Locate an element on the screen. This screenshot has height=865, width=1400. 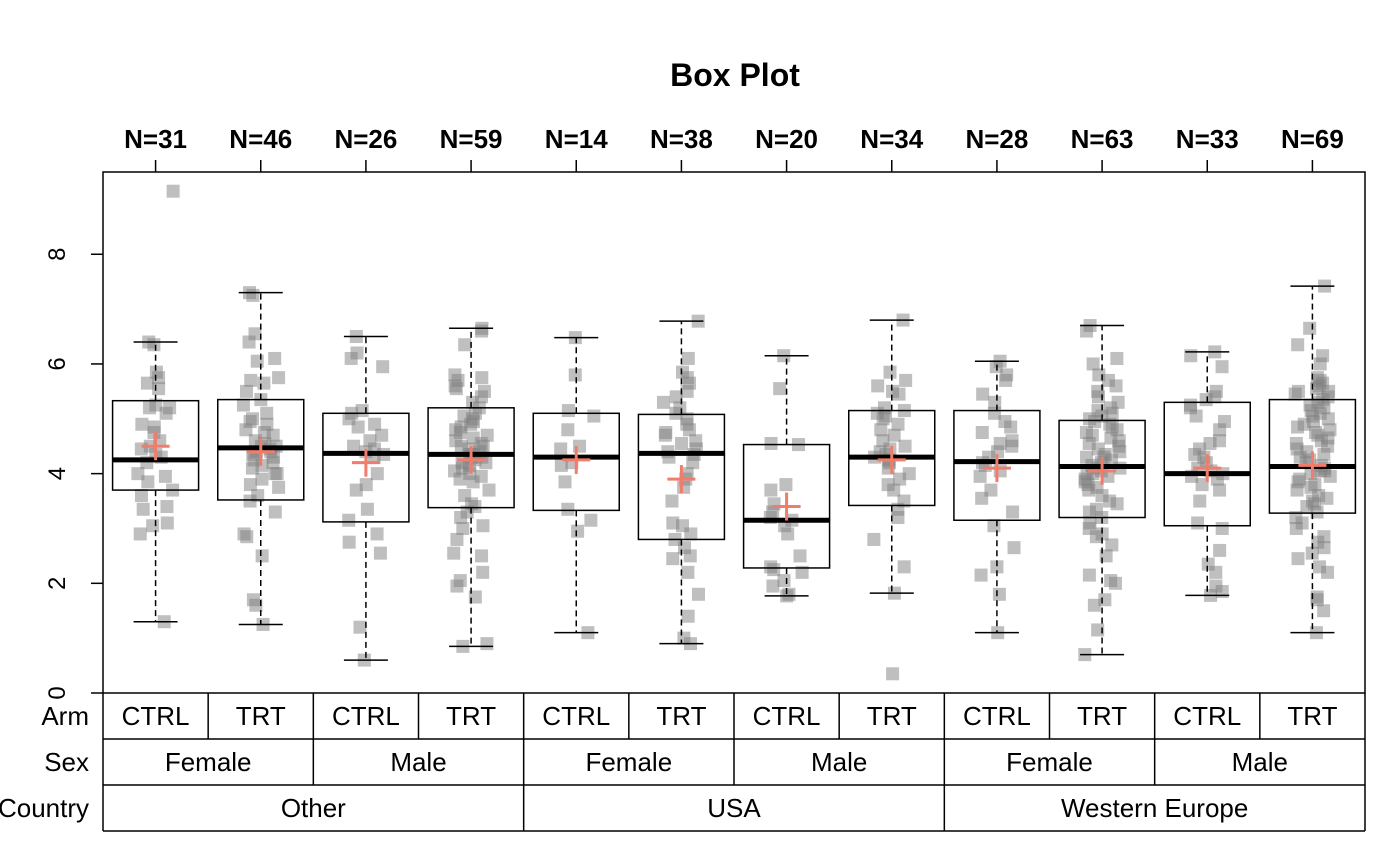
n-label: N=59 is located at coordinates (471, 139).